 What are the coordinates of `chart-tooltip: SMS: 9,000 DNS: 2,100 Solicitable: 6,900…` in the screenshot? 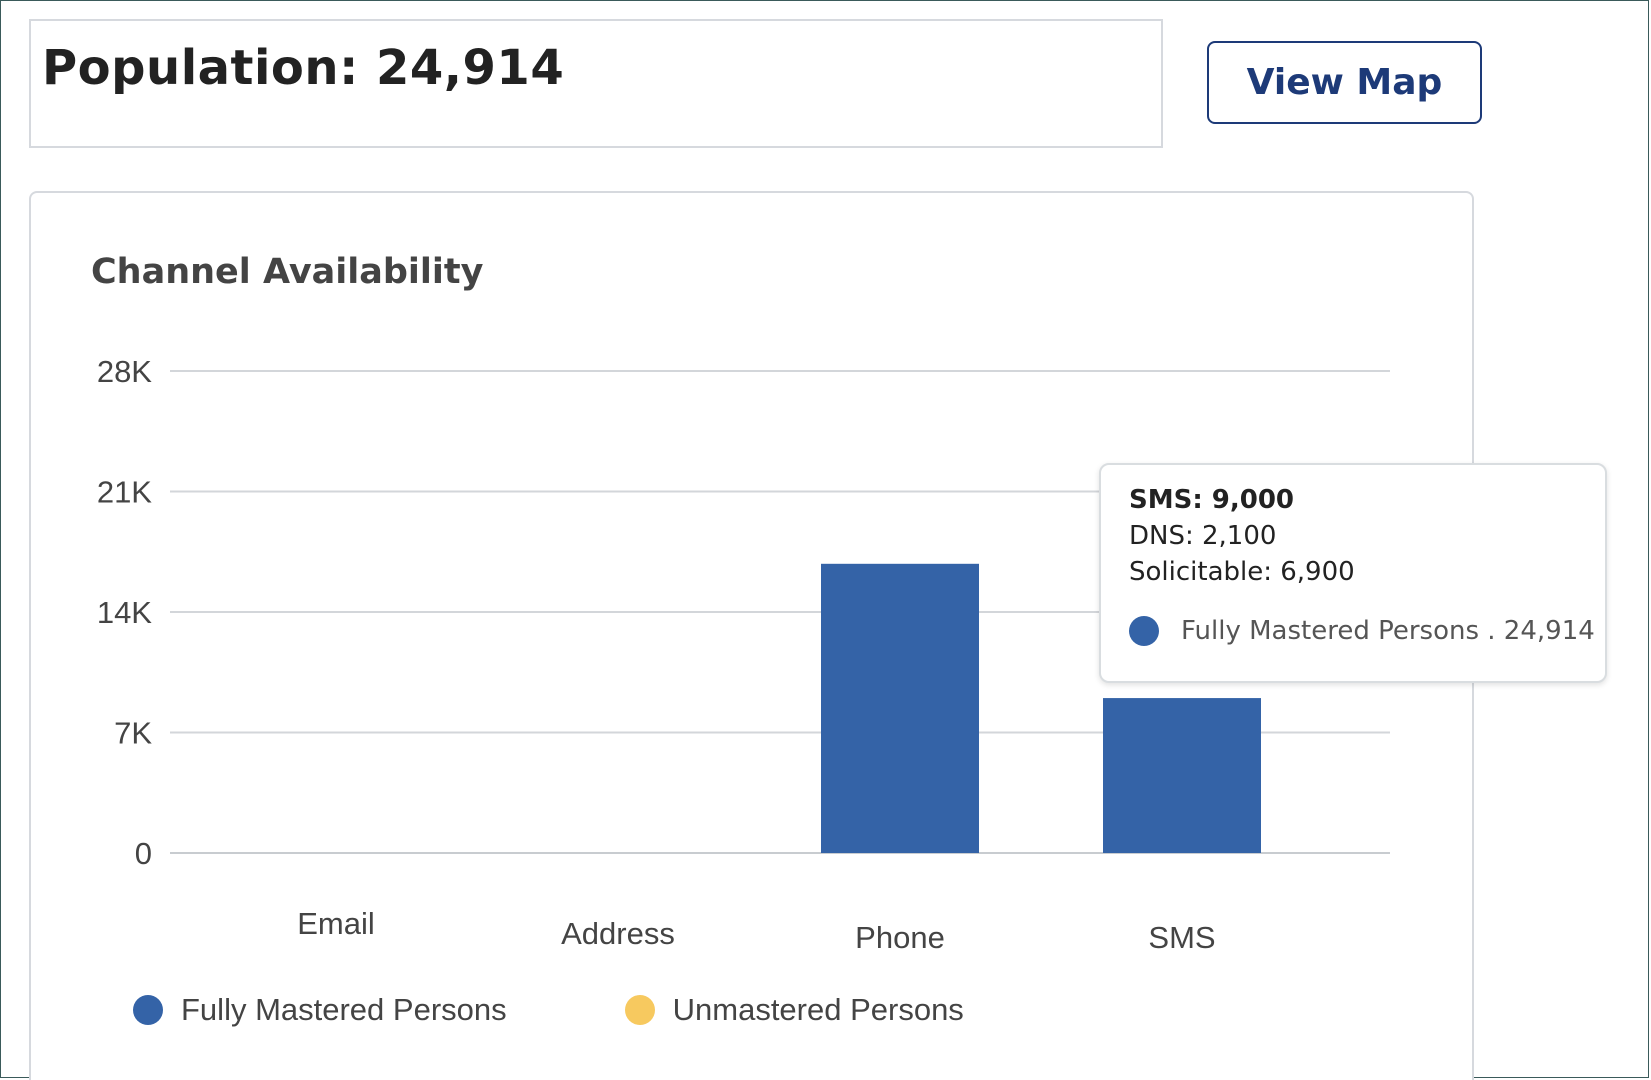 It's located at (1353, 573).